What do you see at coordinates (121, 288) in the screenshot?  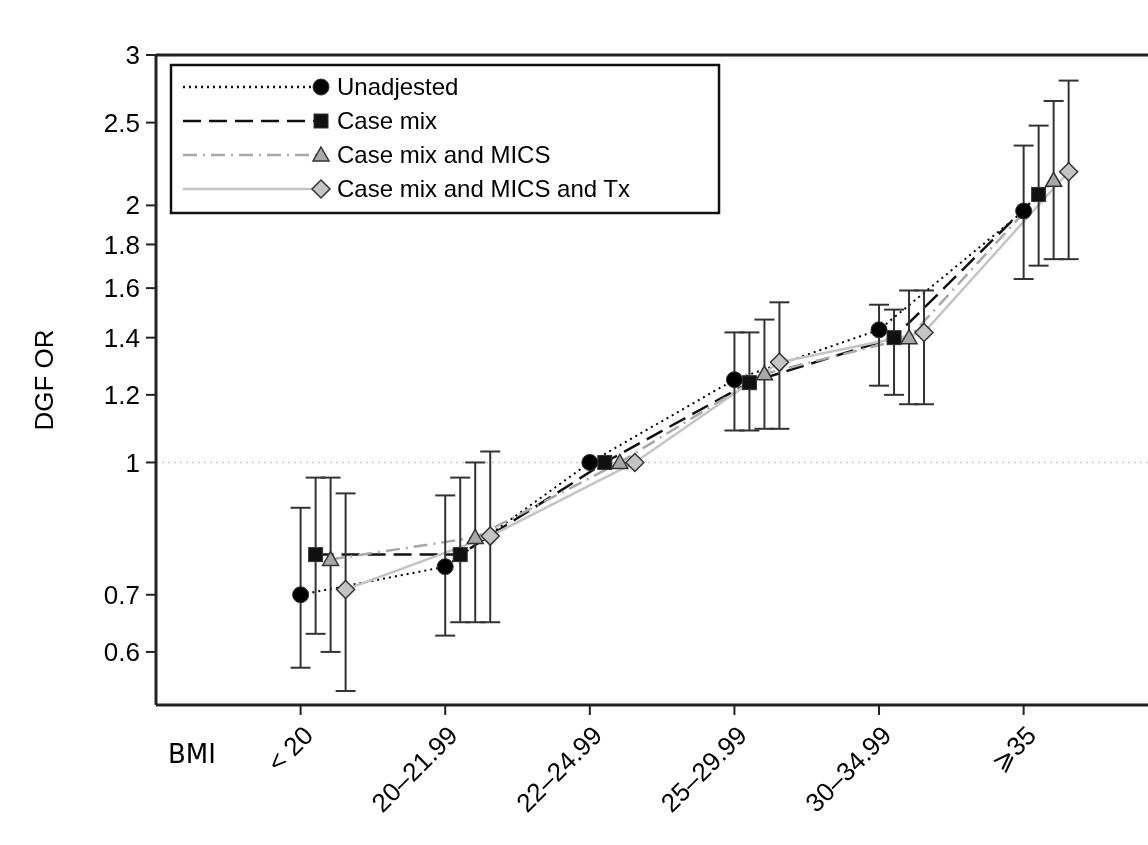 I see `y-tick-label: 1.6` at bounding box center [121, 288].